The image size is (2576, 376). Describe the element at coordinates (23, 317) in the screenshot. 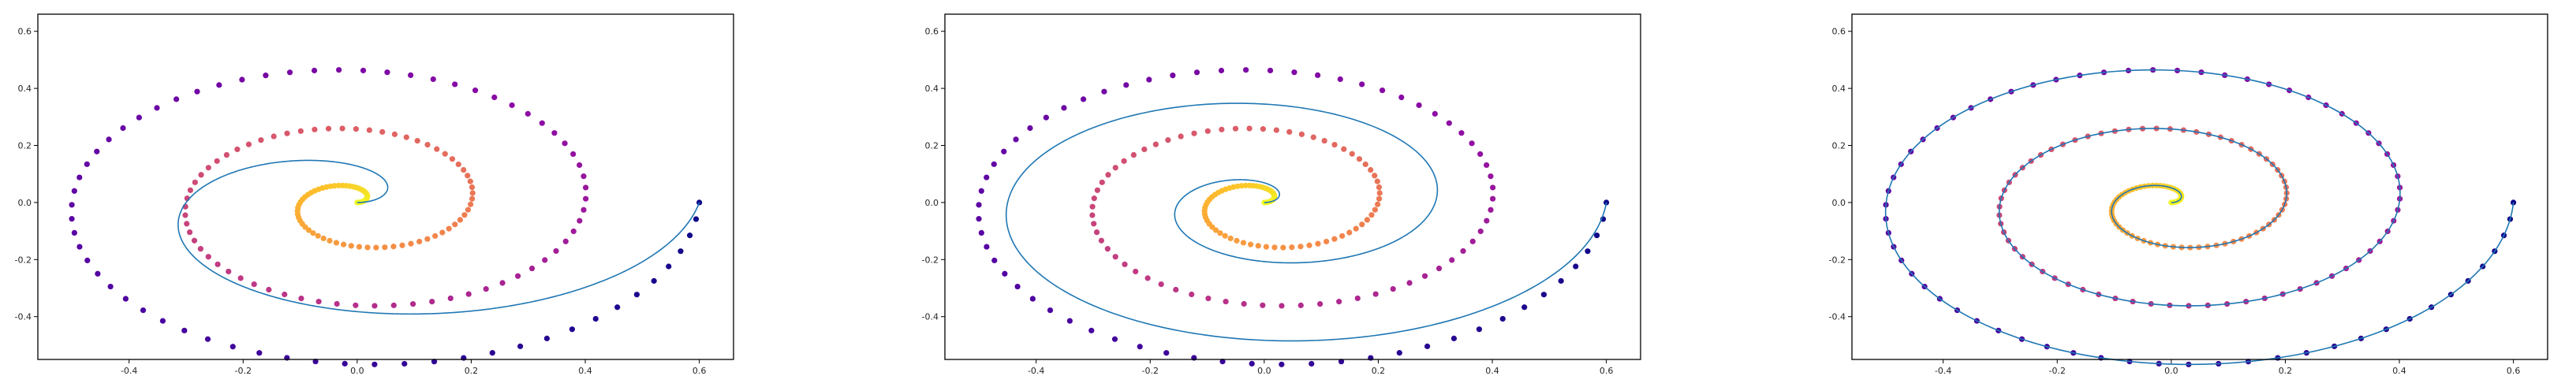

I see `y-tick-label: -0.4` at that location.